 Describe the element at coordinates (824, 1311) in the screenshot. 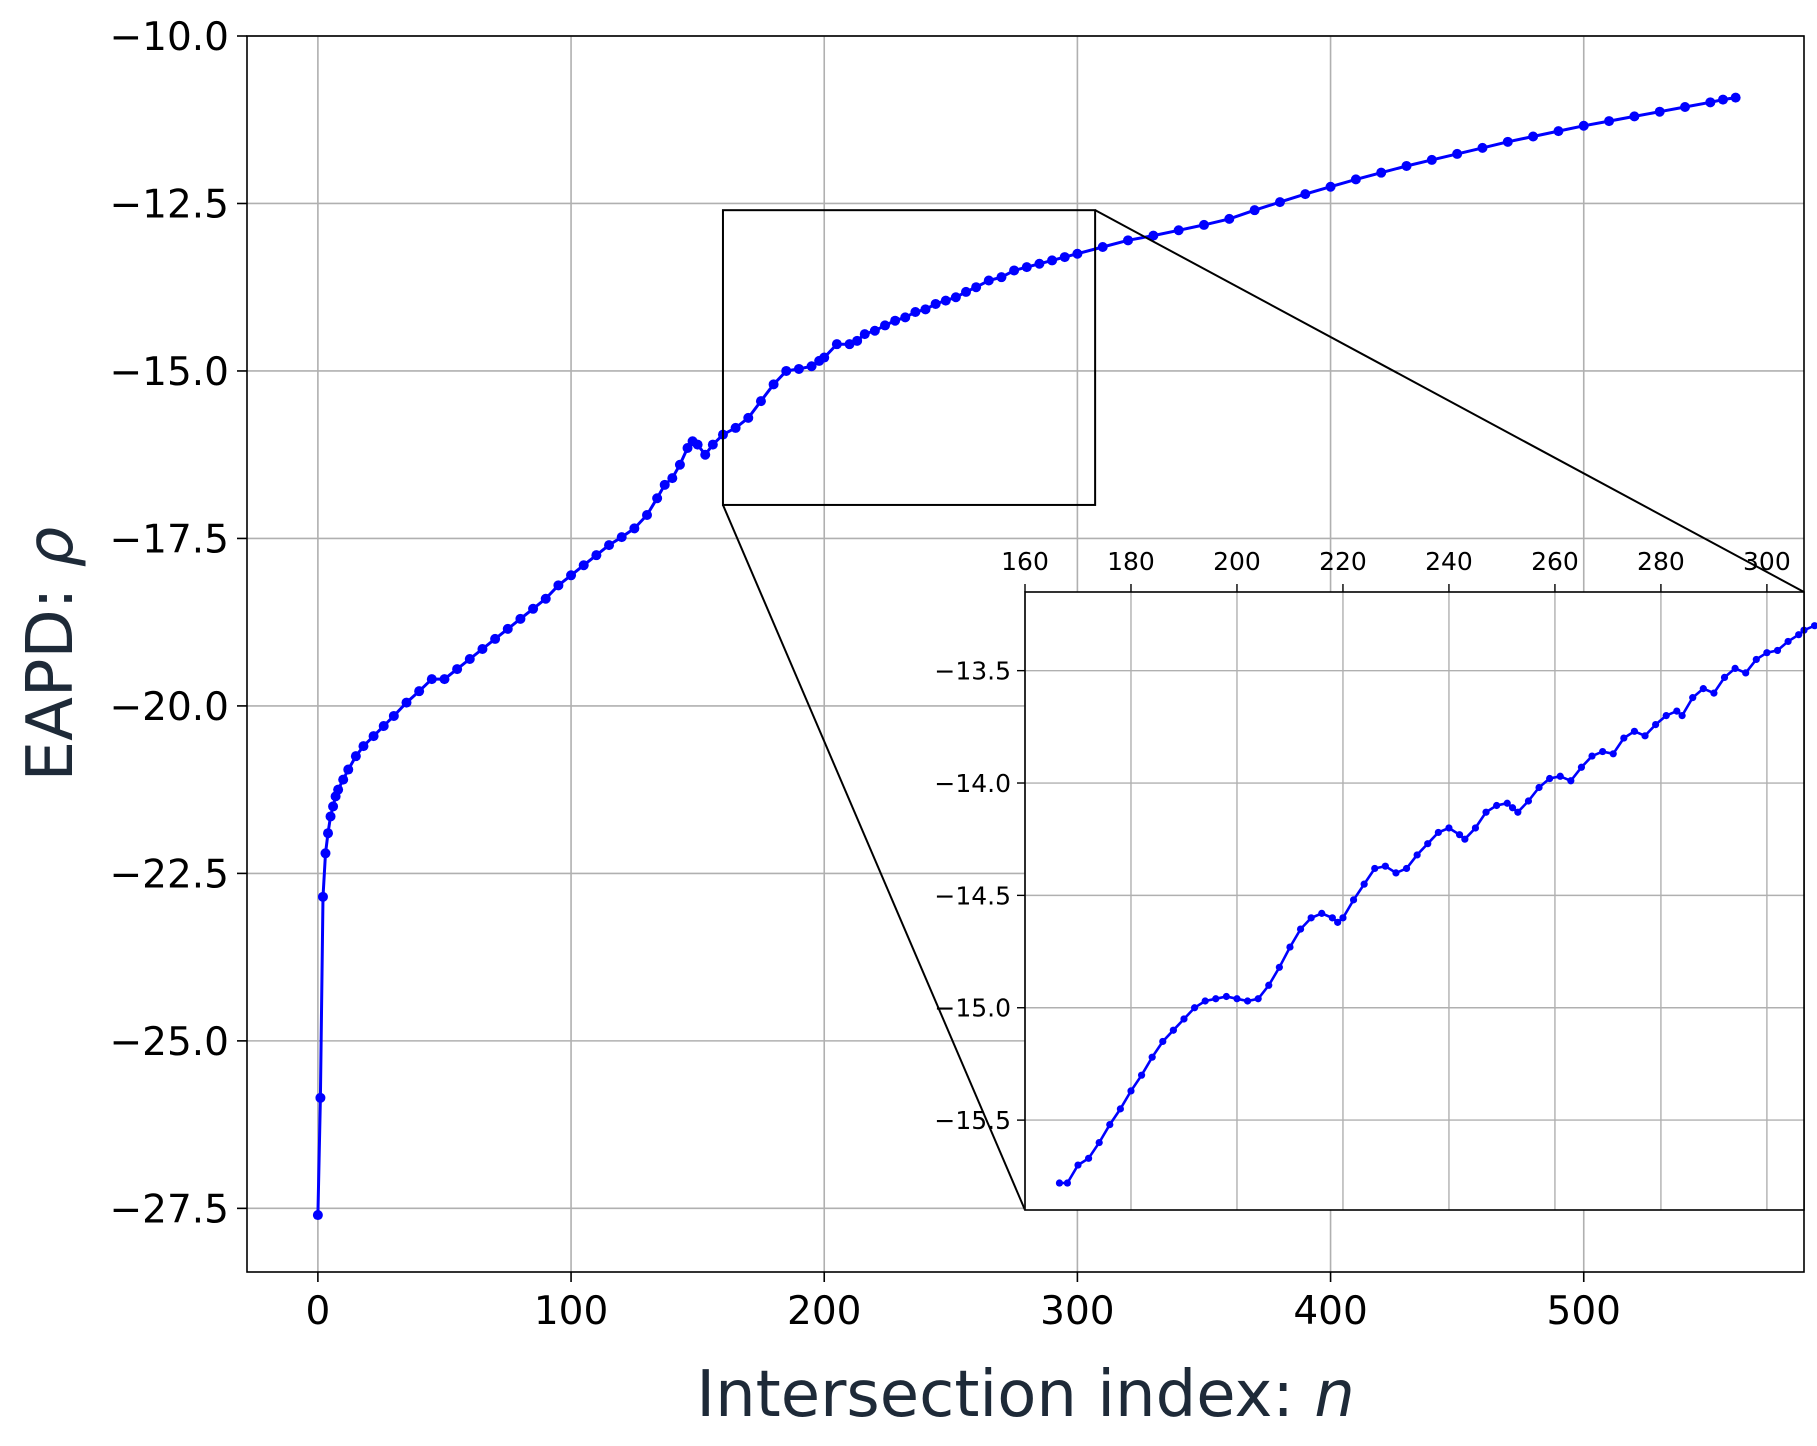

I see `x-tick-label: 200` at that location.